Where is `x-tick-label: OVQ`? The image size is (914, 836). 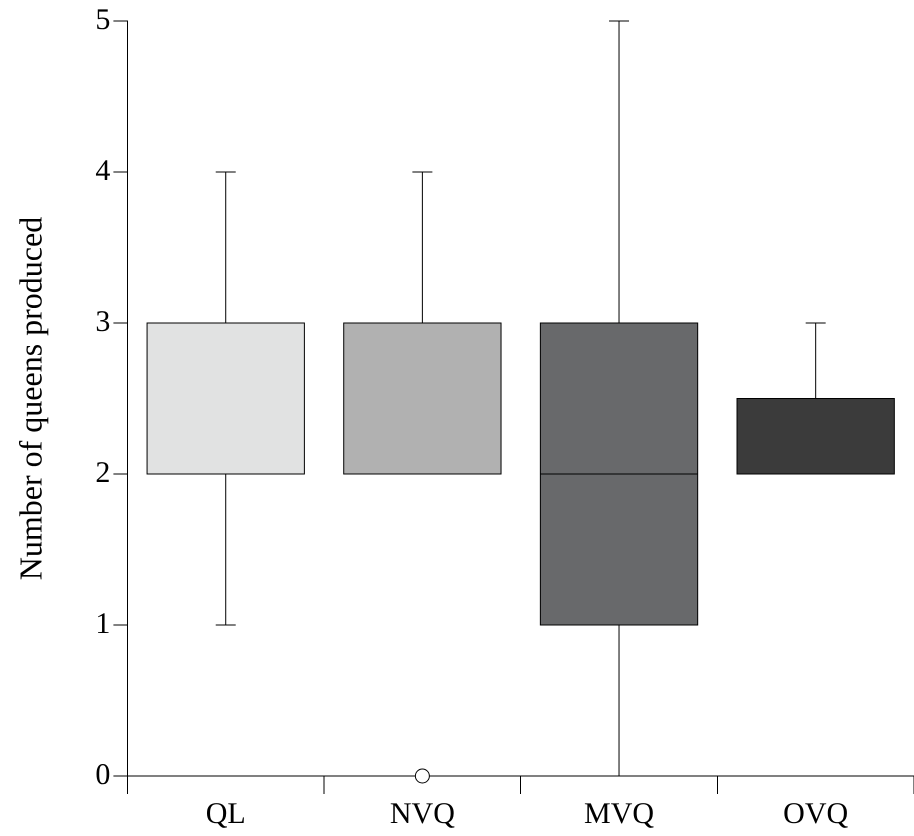 x-tick-label: OVQ is located at coordinates (816, 813).